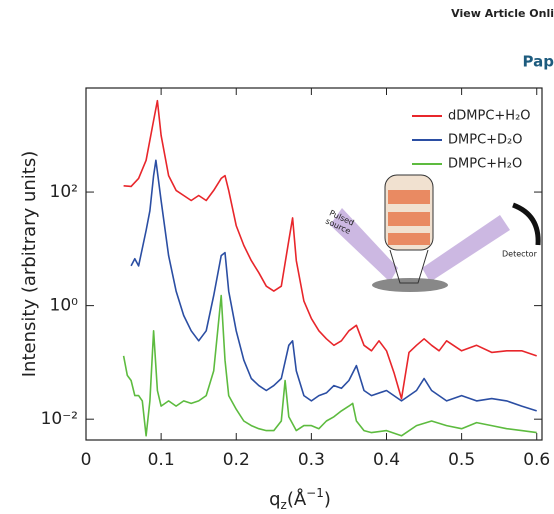  I want to click on x-tick-label: 0.4, so click(386, 460).